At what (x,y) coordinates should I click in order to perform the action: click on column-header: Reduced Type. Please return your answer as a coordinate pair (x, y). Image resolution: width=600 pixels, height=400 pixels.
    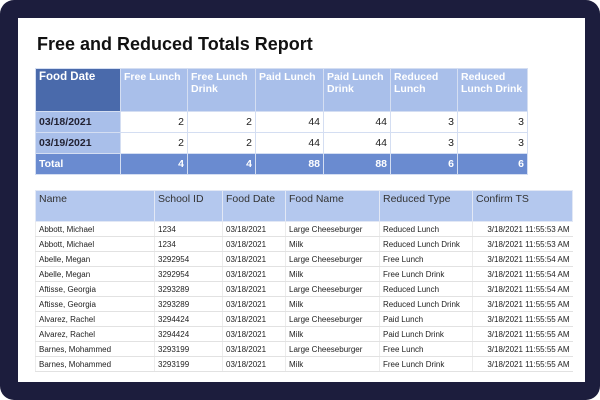
    Looking at the image, I should click on (426, 206).